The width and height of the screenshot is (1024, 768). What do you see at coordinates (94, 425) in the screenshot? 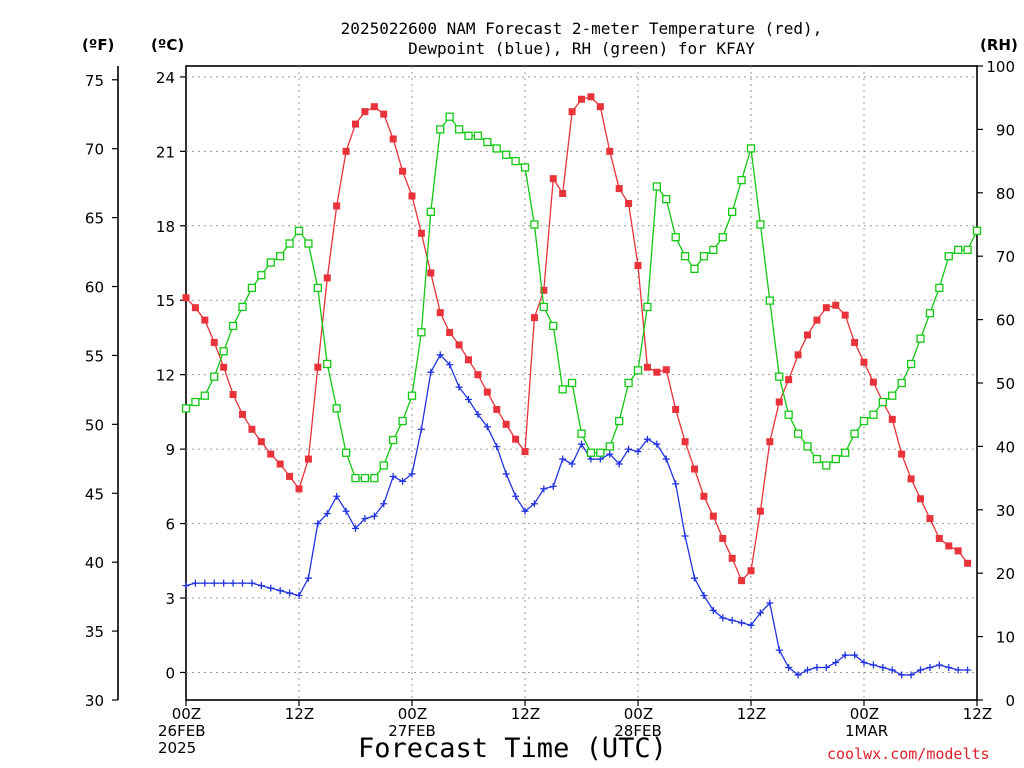
I see `fahrenheit-tick-label: 50` at bounding box center [94, 425].